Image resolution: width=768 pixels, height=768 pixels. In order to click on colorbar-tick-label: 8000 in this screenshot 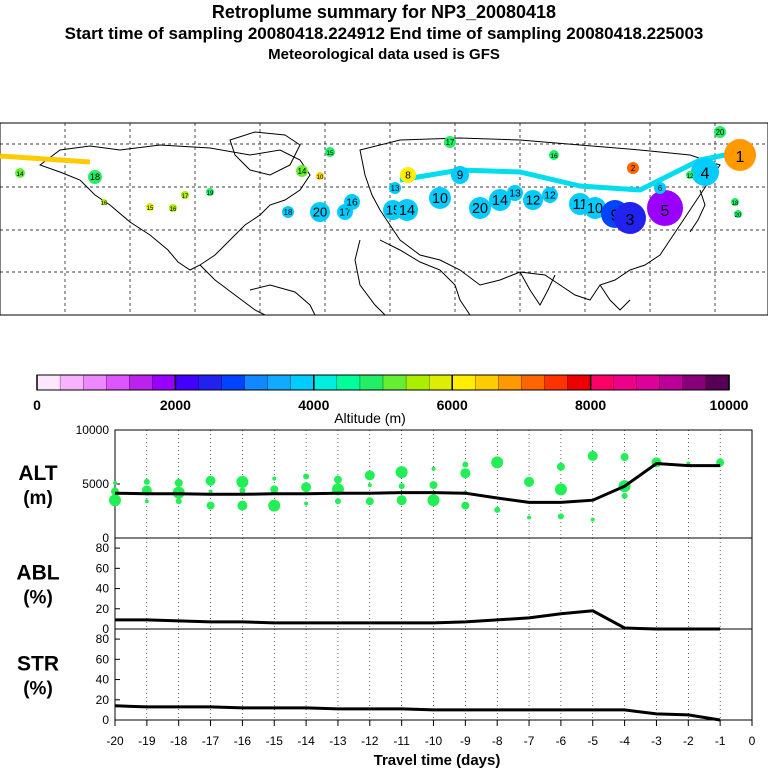, I will do `click(590, 405)`.